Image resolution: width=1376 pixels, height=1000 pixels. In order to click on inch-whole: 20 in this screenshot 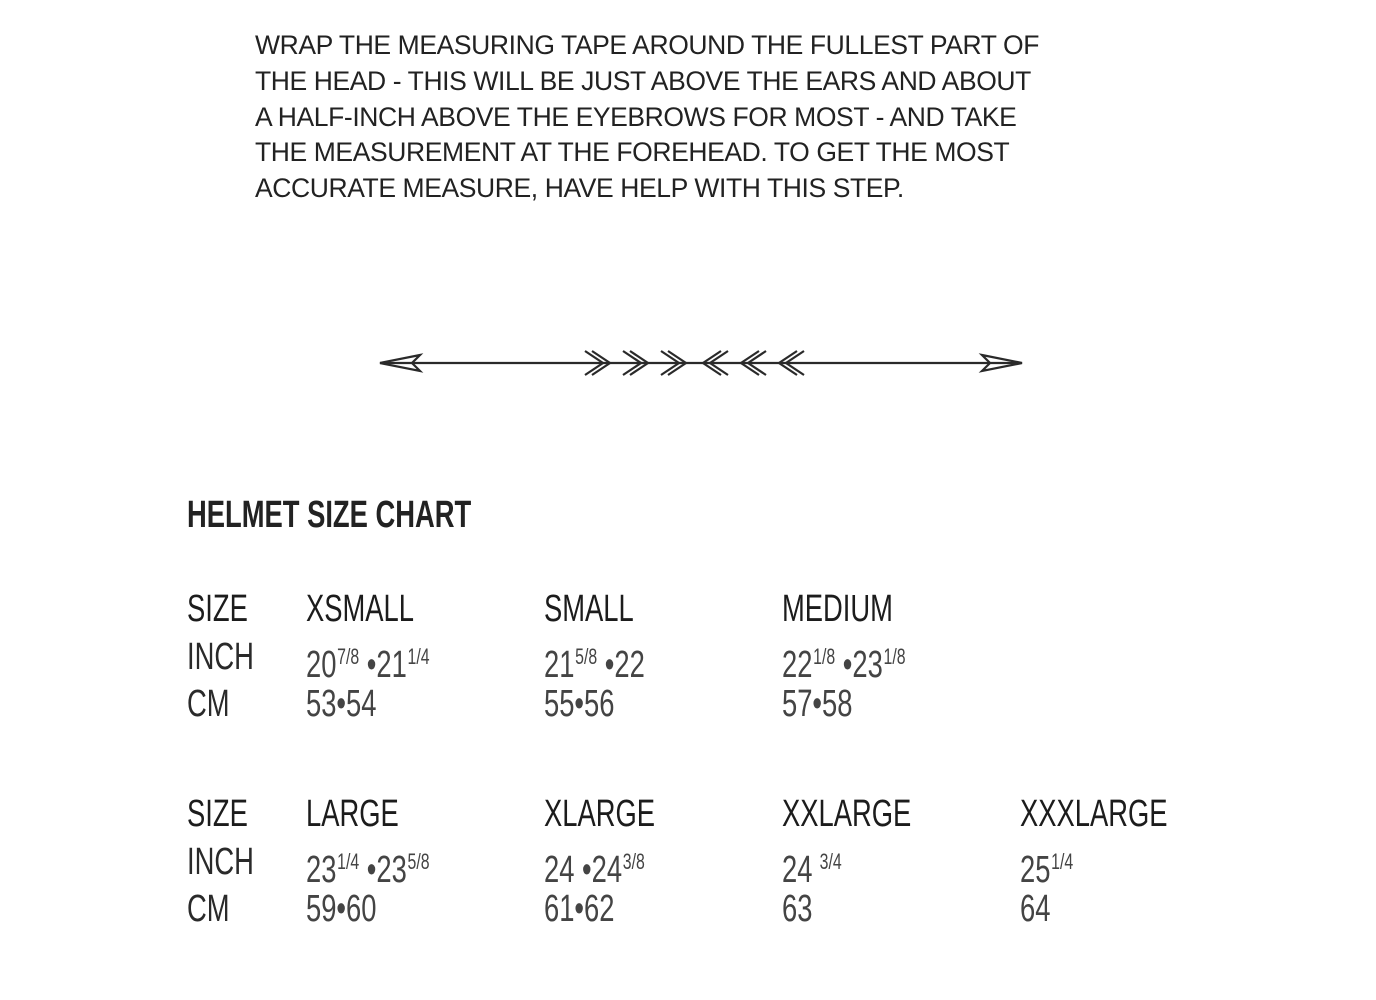, I will do `click(321, 664)`.